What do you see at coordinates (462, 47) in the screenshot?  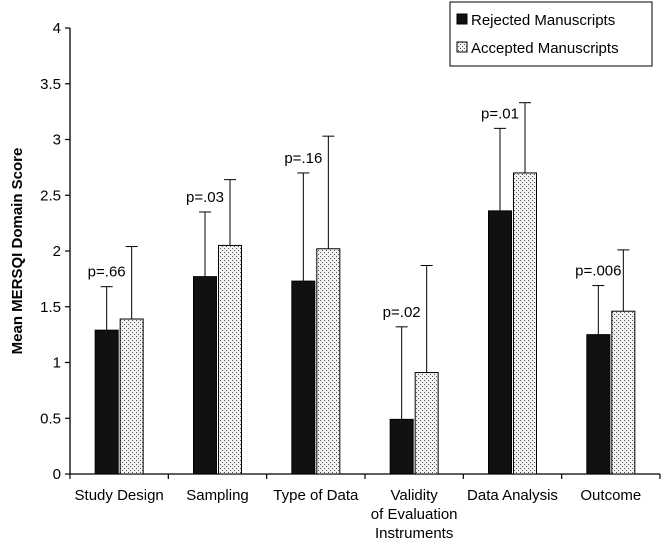 I see `legend-swatch-accepted` at bounding box center [462, 47].